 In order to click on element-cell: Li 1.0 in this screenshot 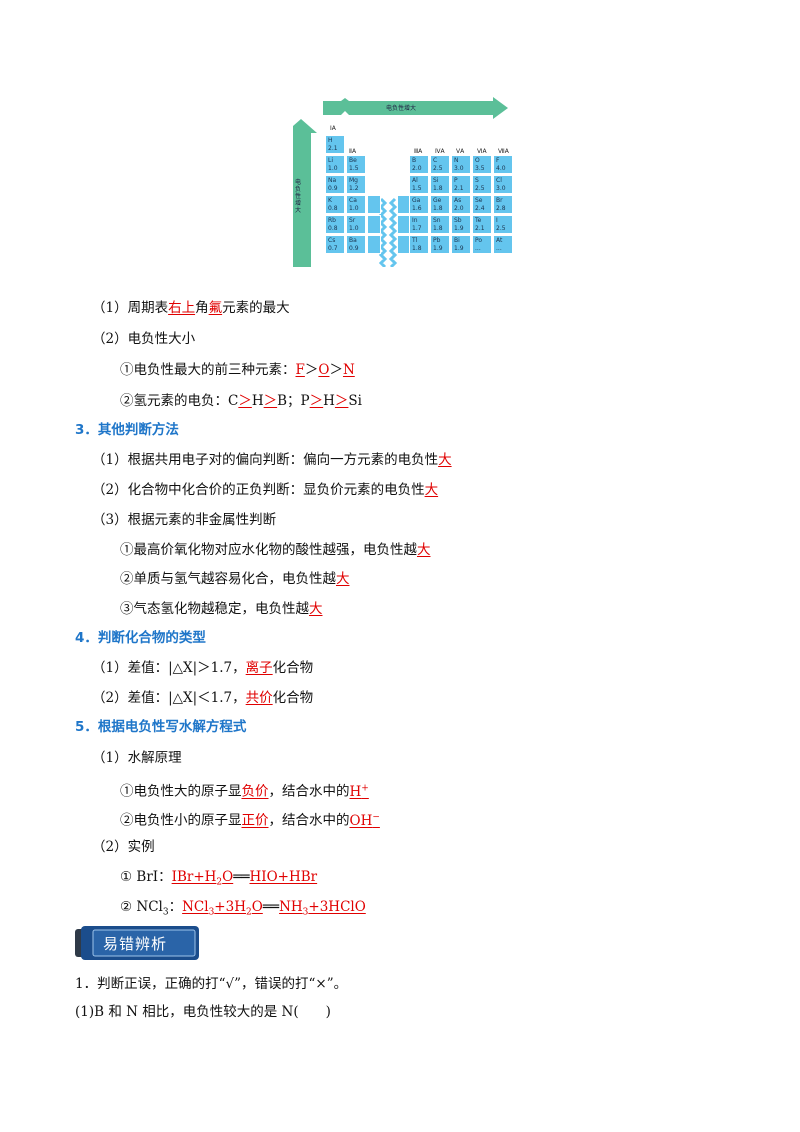, I will do `click(335, 164)`.